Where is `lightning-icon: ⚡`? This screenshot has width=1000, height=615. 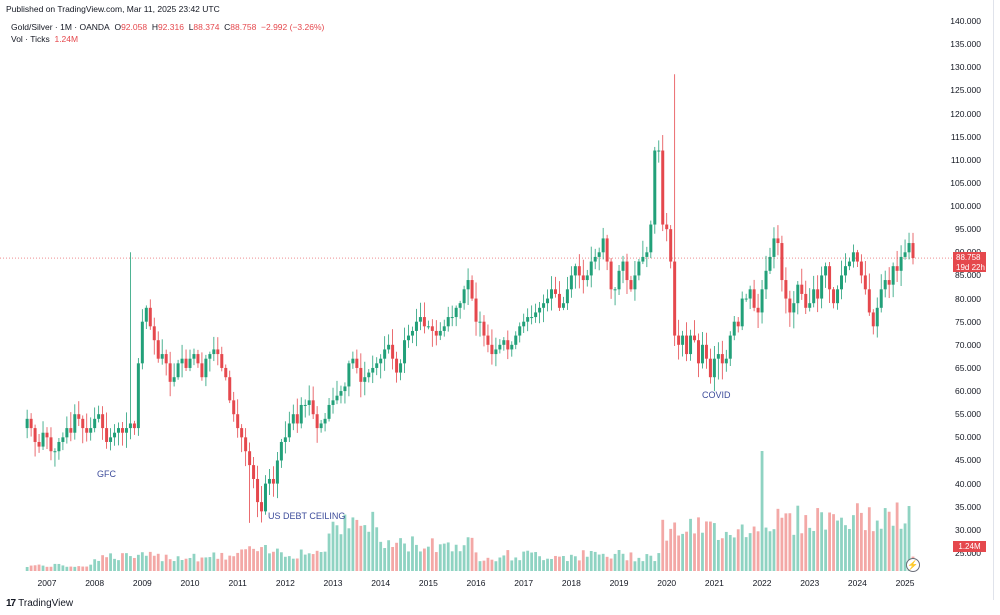 lightning-icon: ⚡ is located at coordinates (913, 565).